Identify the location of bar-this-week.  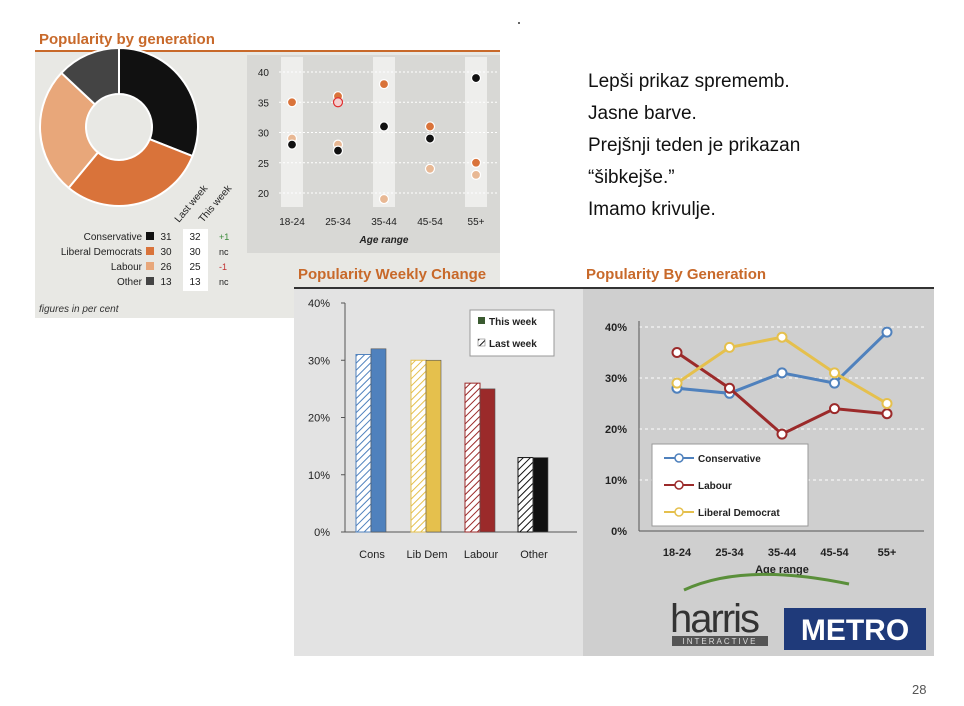
(540, 495).